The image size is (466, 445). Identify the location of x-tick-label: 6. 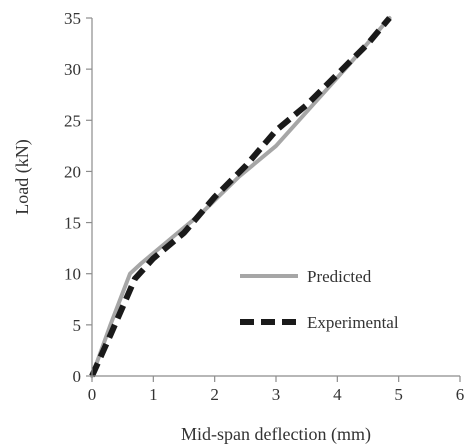
(460, 394).